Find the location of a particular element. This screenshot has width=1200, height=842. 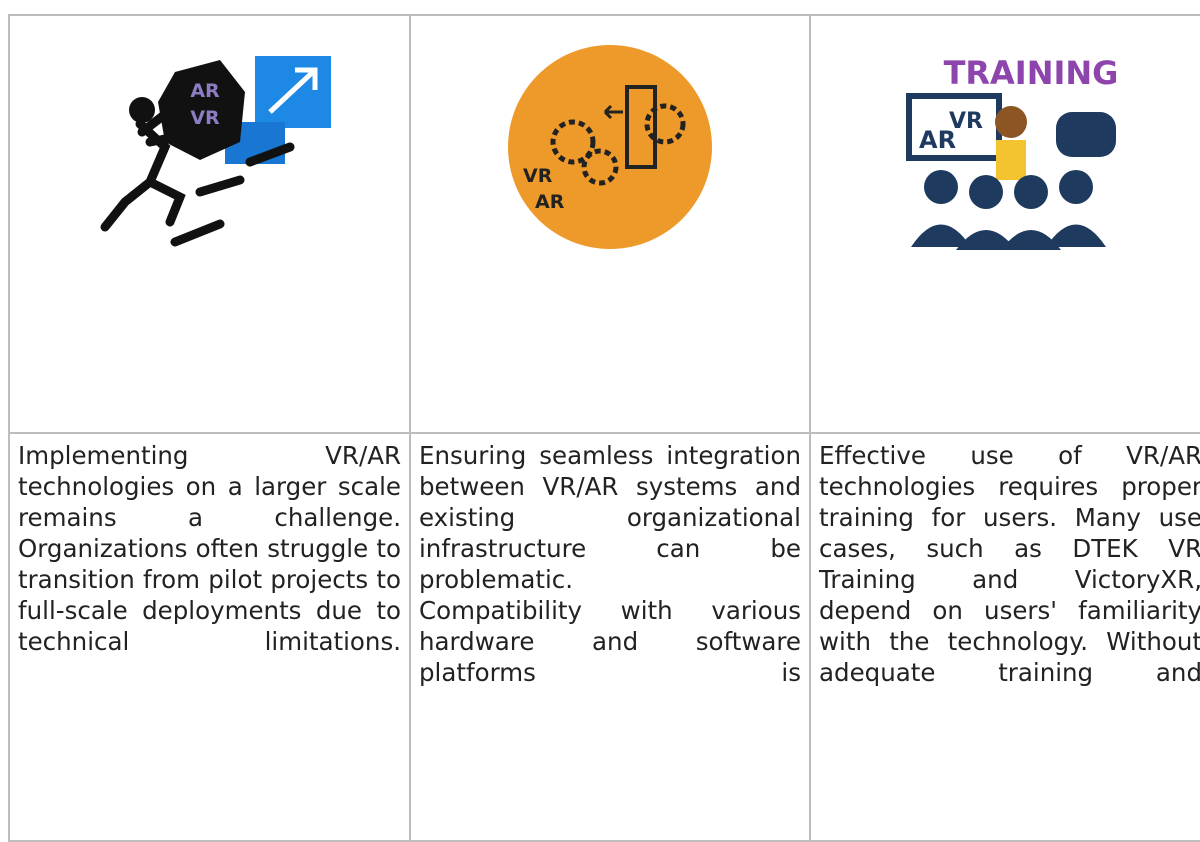

integration-illustration: VR AR is located at coordinates (610, 147).